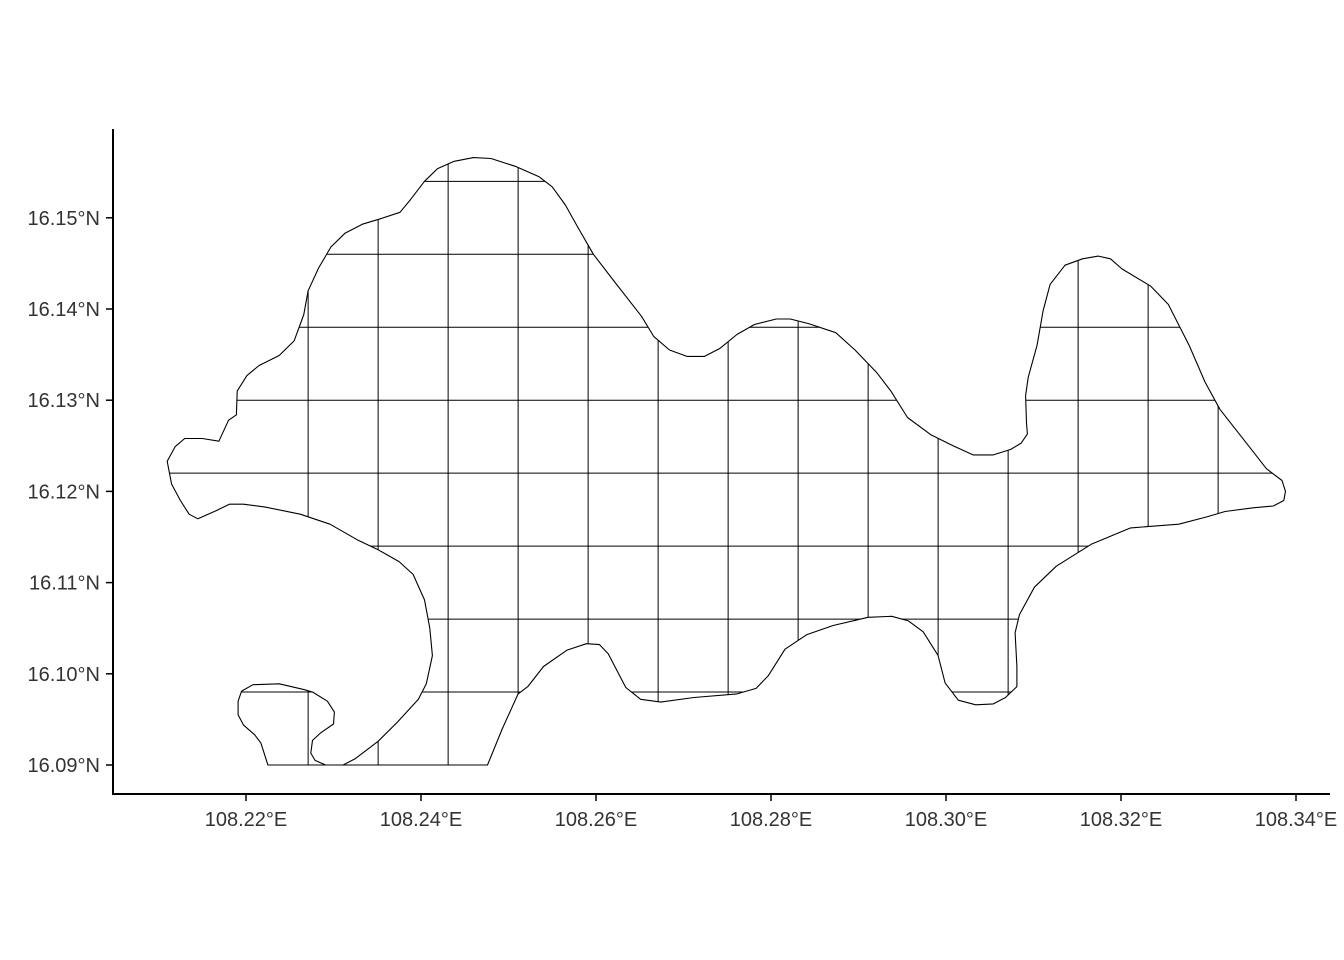 This screenshot has height=960, width=1344. I want to click on x-tick-label: 108.34°E, so click(1296, 820).